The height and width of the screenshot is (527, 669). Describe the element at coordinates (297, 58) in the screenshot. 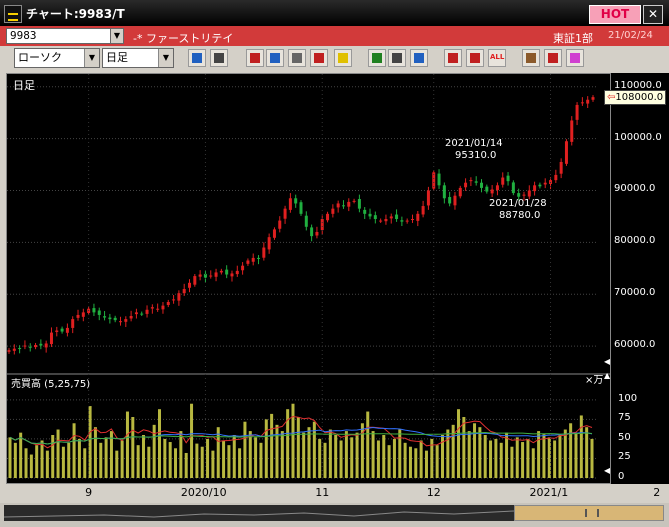

I see `grid-button` at that location.